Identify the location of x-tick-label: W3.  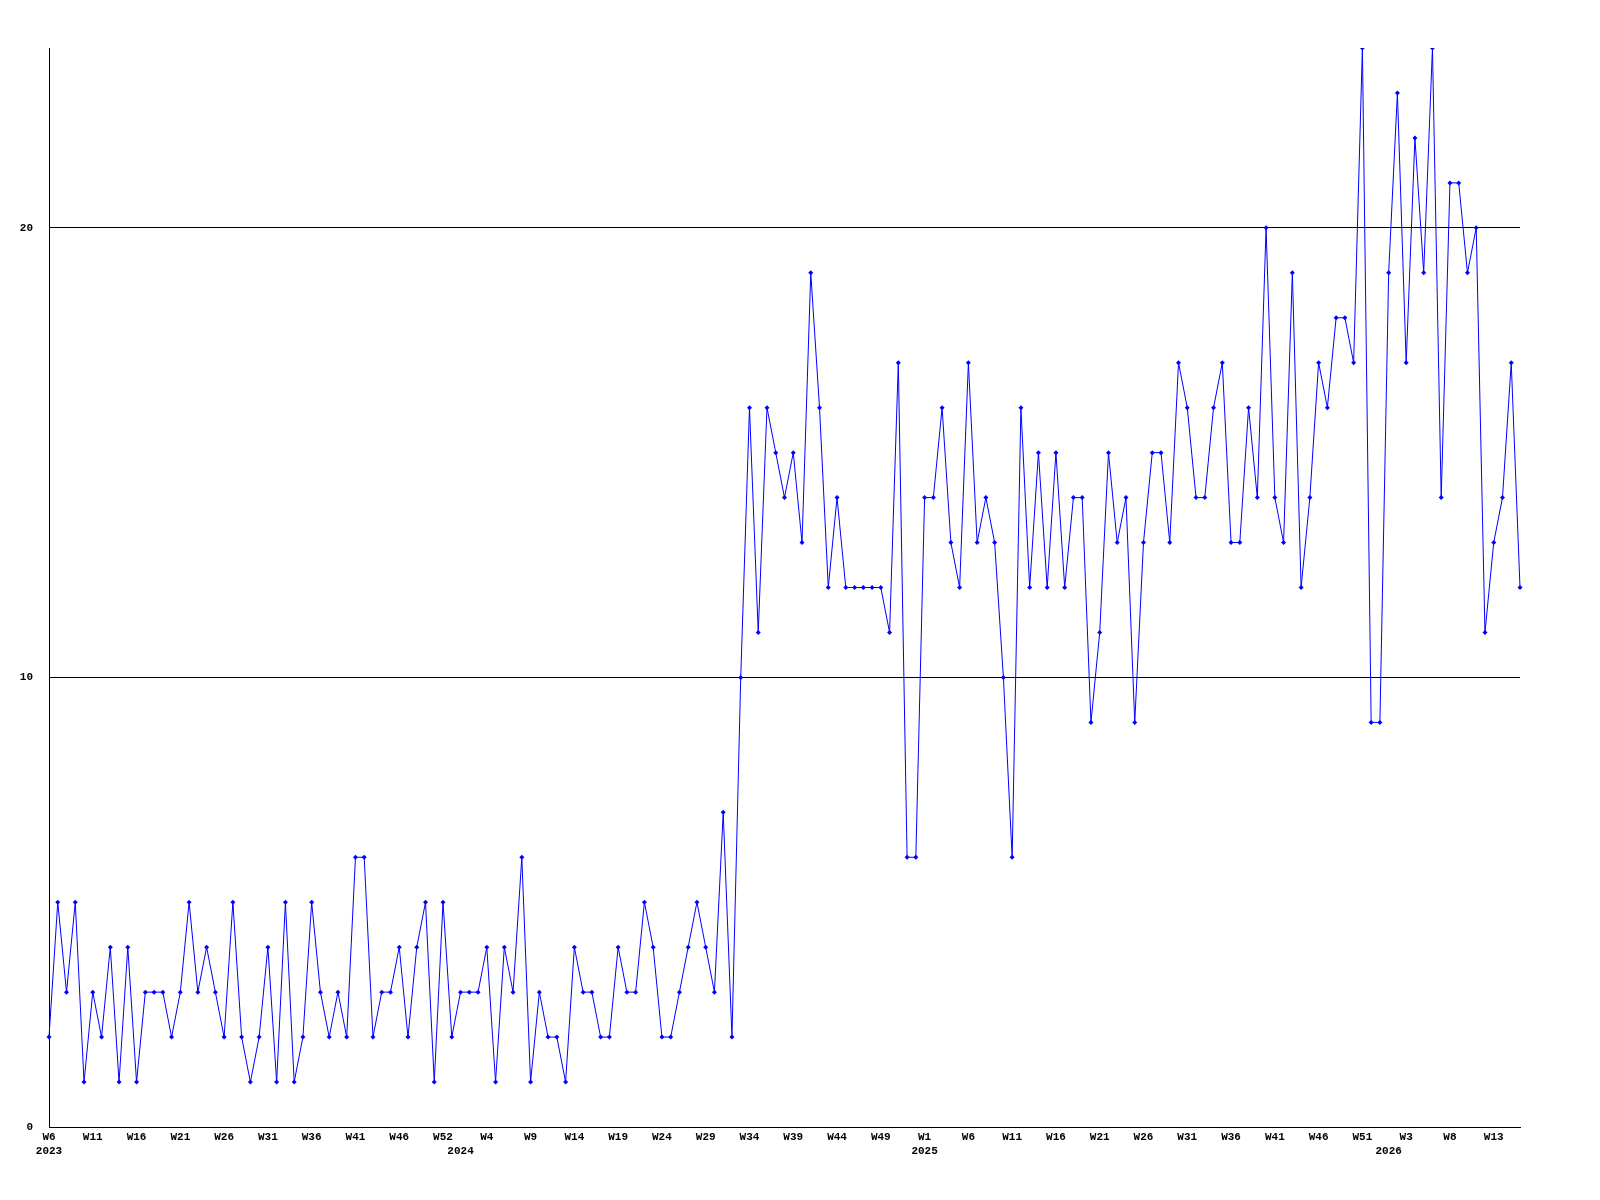
(1406, 1137).